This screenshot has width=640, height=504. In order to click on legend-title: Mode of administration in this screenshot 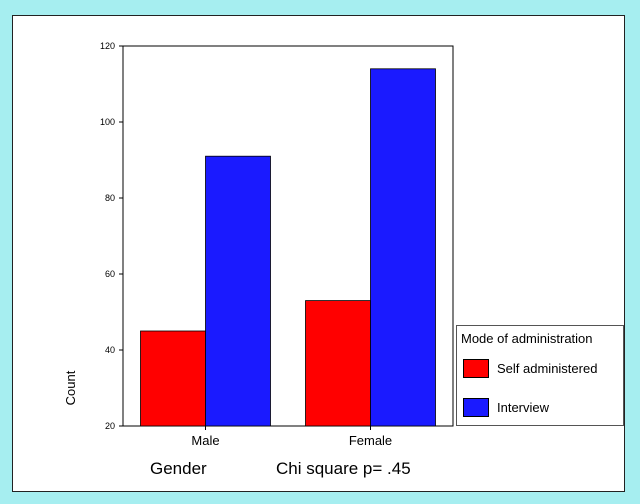, I will do `click(527, 338)`.